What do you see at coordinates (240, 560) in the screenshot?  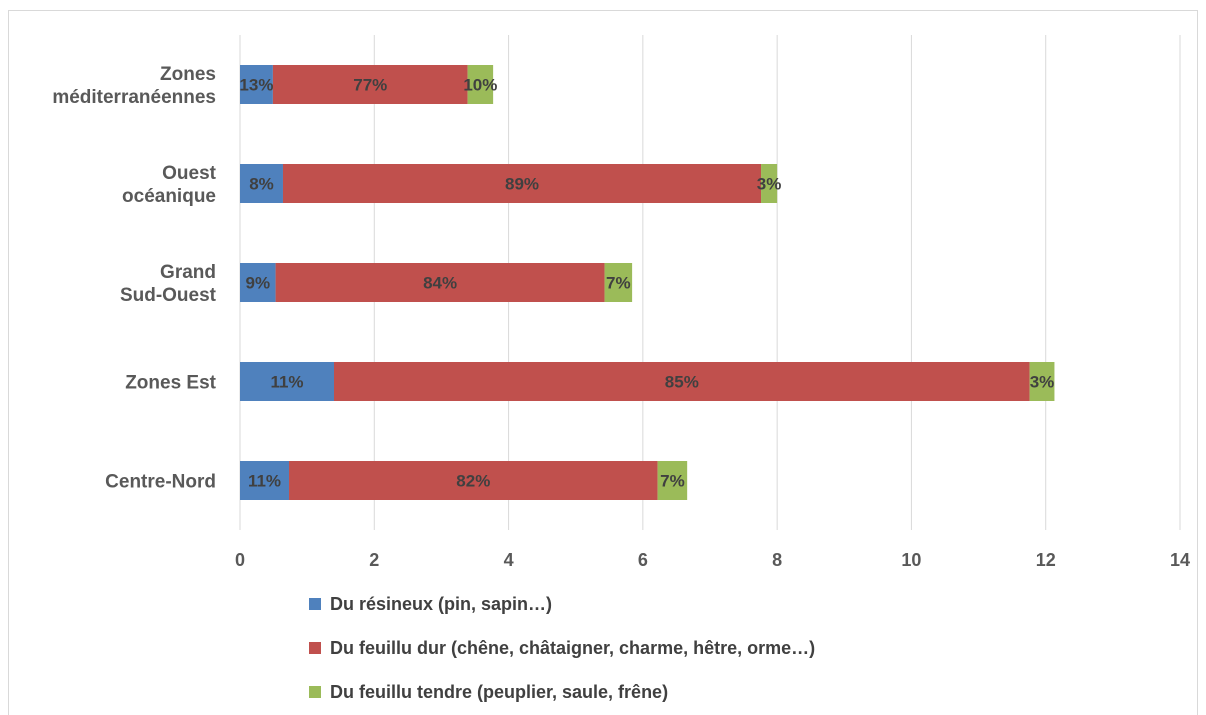 I see `x-tick-label: 0` at bounding box center [240, 560].